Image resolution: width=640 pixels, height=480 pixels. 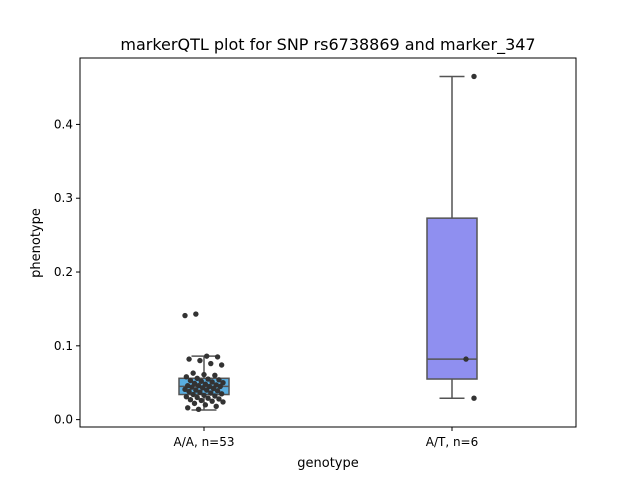 I want to click on x-axis-label: genotype, so click(x=327, y=463).